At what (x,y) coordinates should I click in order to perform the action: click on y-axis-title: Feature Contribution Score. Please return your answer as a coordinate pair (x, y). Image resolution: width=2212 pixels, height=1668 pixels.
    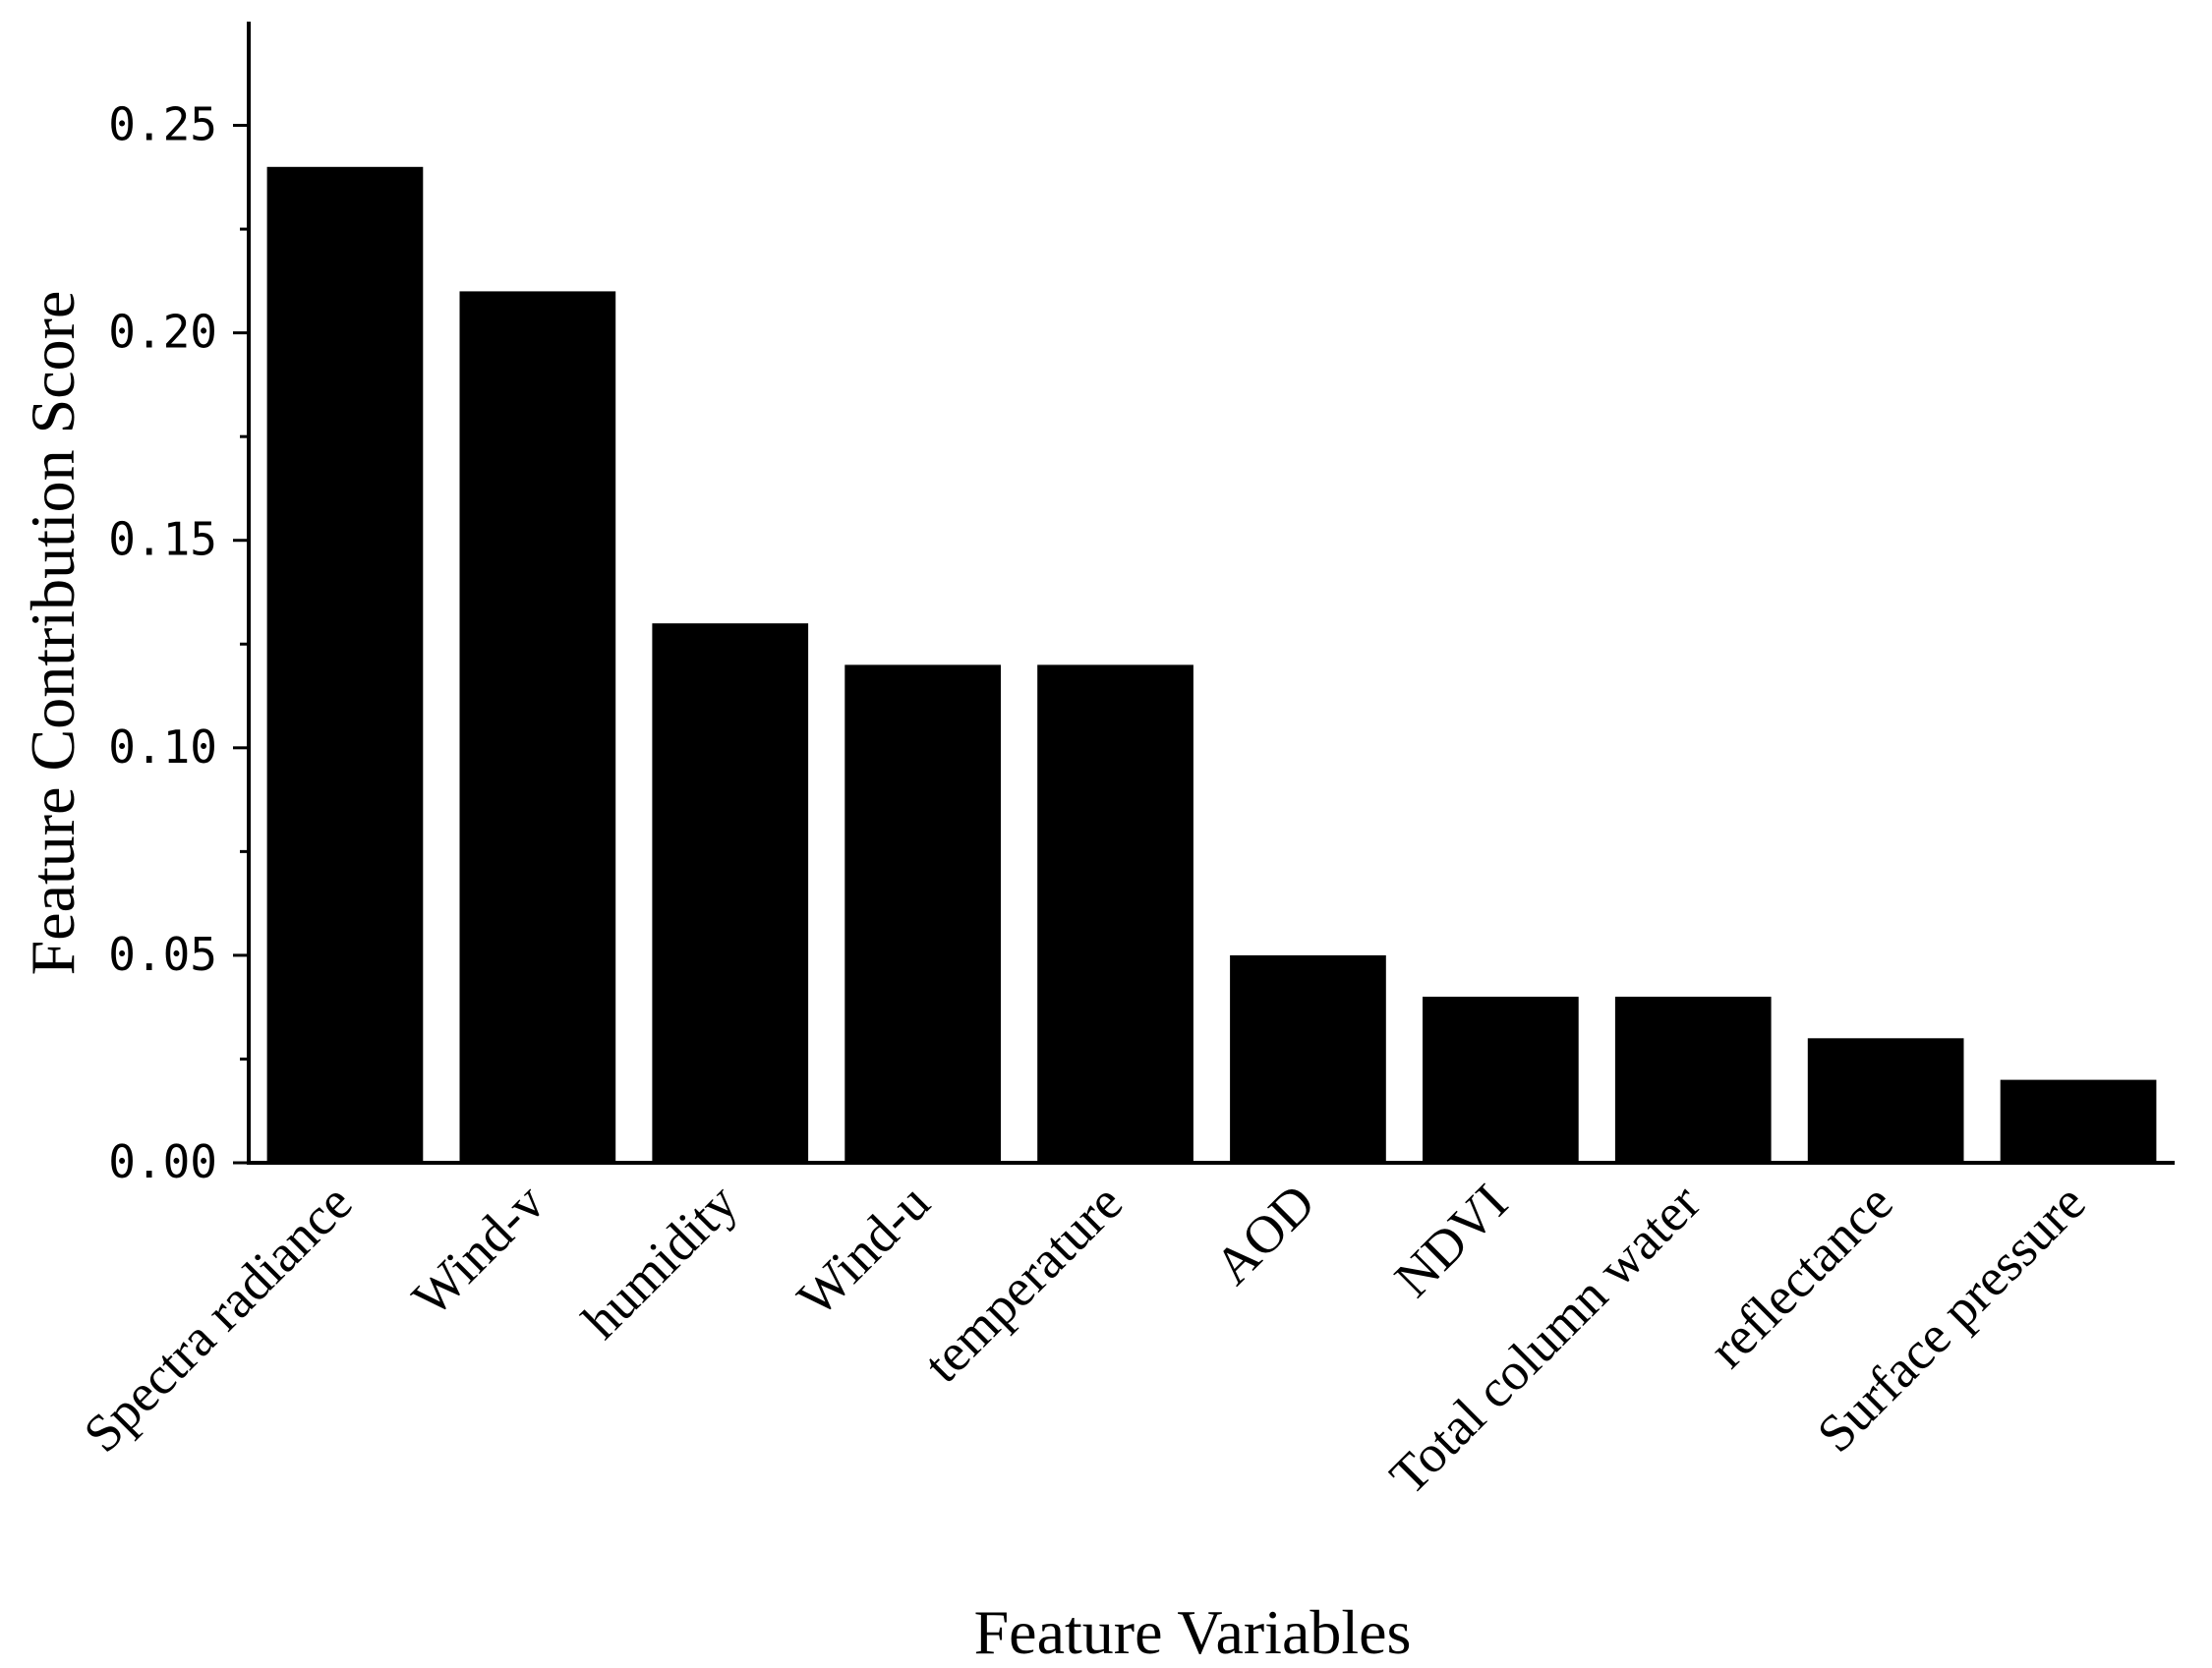
    Looking at the image, I should click on (52, 633).